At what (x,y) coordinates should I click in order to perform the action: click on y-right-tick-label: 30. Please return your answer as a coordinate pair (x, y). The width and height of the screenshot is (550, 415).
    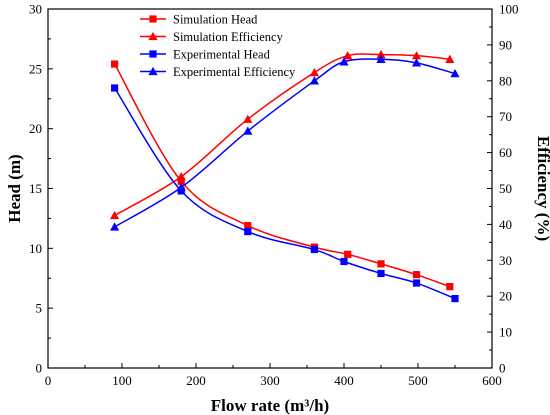
    Looking at the image, I should click on (505, 260).